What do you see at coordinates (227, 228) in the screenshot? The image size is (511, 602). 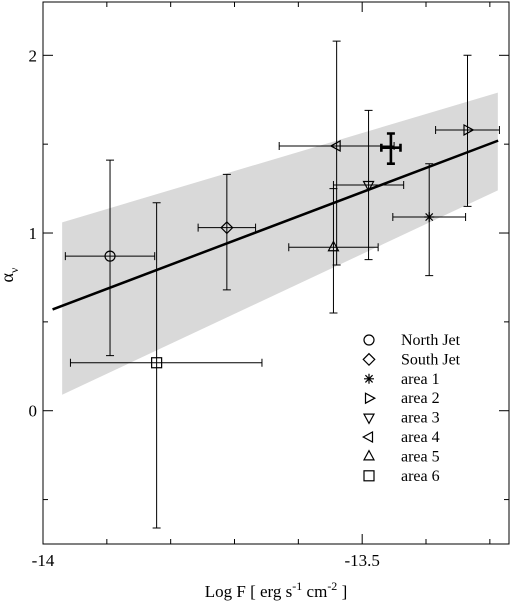 I see `marker-south-jet` at bounding box center [227, 228].